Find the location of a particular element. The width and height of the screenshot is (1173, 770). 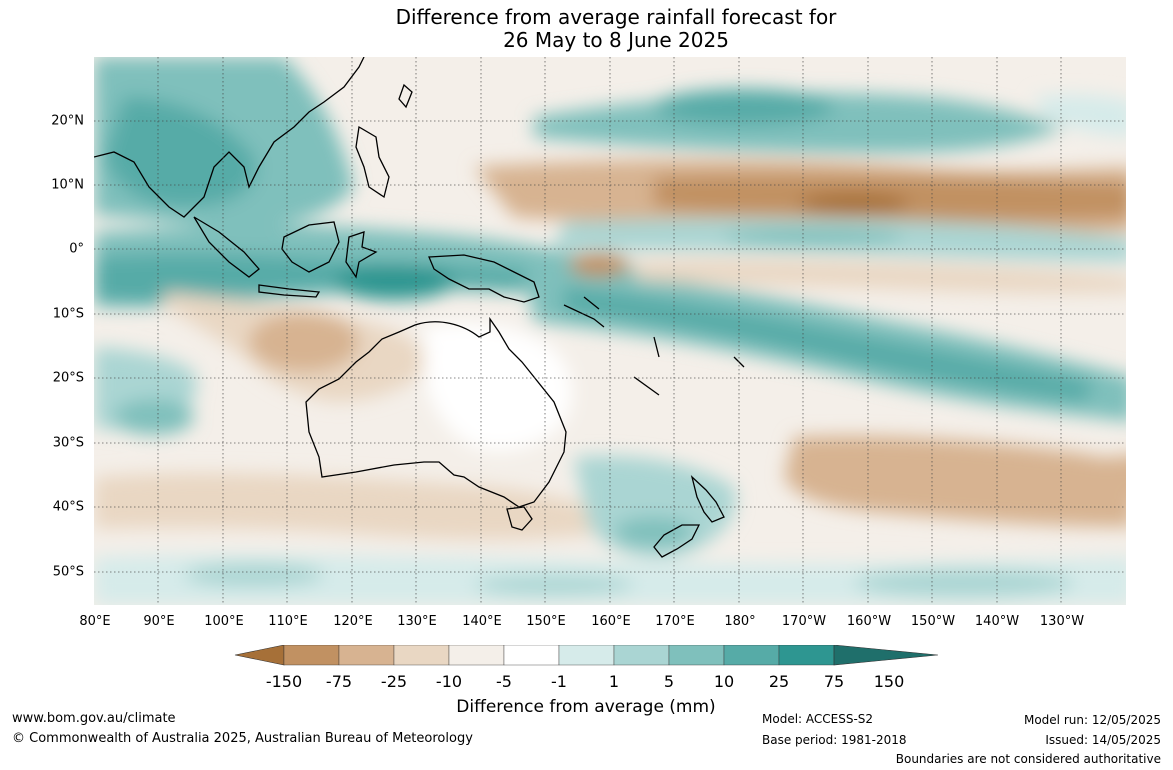

taiwan-coast is located at coordinates (405, 96).